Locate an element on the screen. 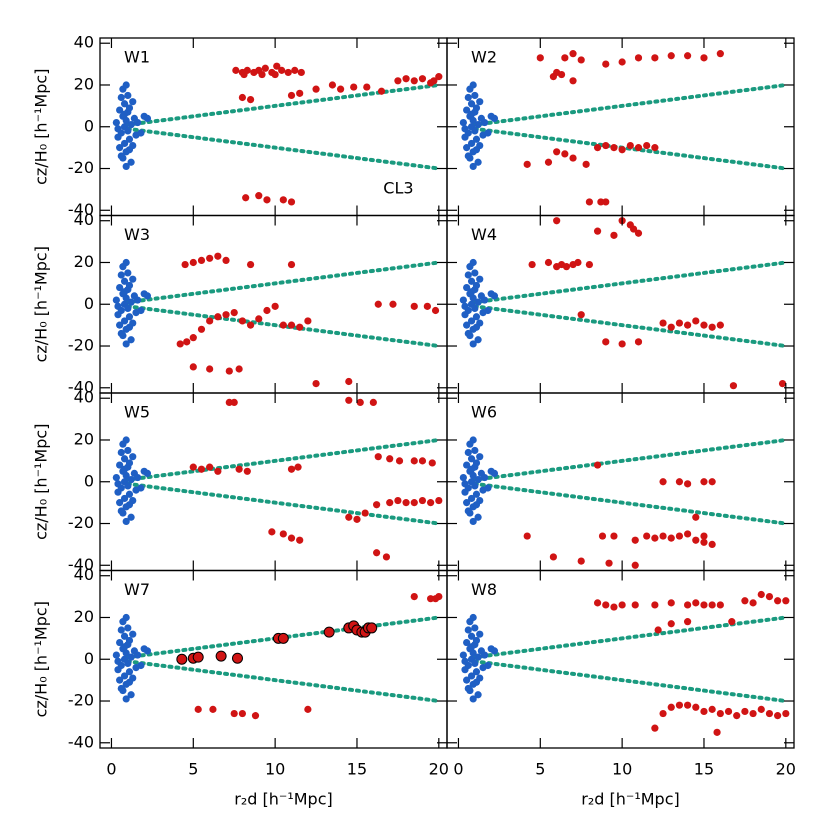 Image resolution: width=830 pixels, height=830 pixels. y-tick-label: 20 is located at coordinates (84, 261).